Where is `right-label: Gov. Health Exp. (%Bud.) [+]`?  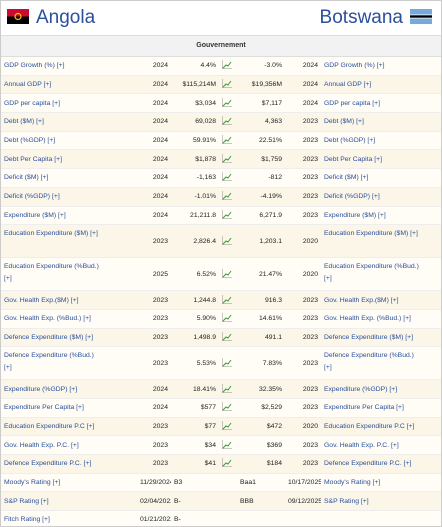 right-label: Gov. Health Exp. (%Bud.) [+] is located at coordinates (381, 319).